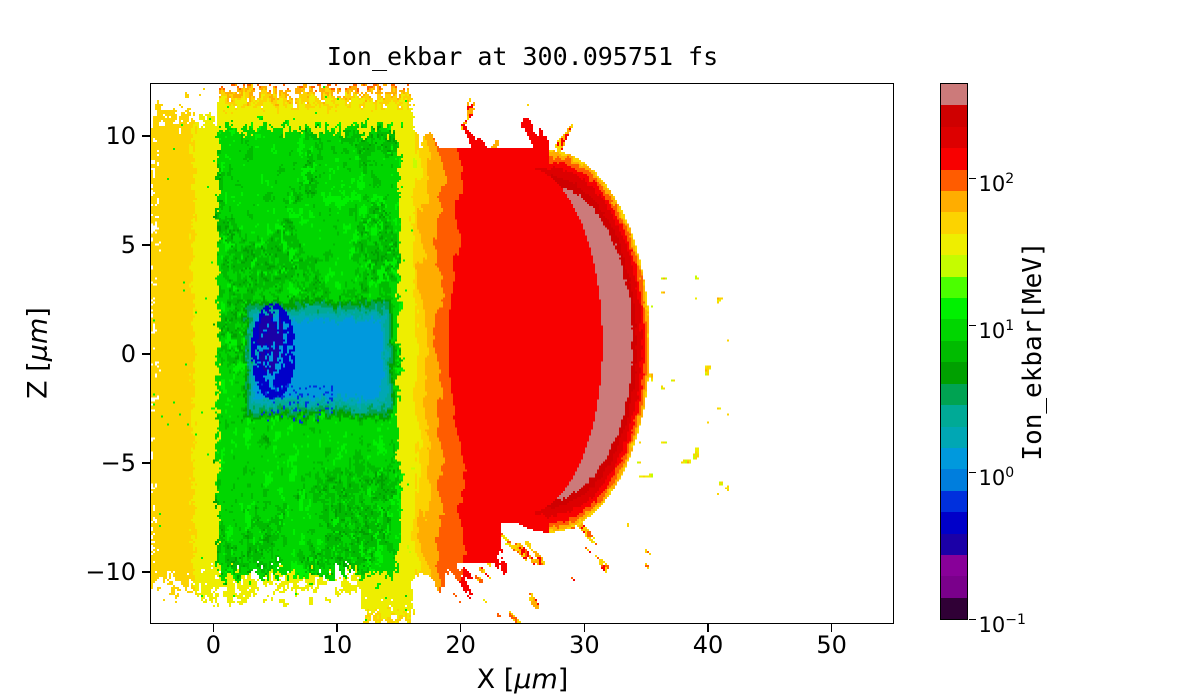 The height and width of the screenshot is (700, 1200). I want to click on y-axis-label-pre: Z [, so click(38, 380).